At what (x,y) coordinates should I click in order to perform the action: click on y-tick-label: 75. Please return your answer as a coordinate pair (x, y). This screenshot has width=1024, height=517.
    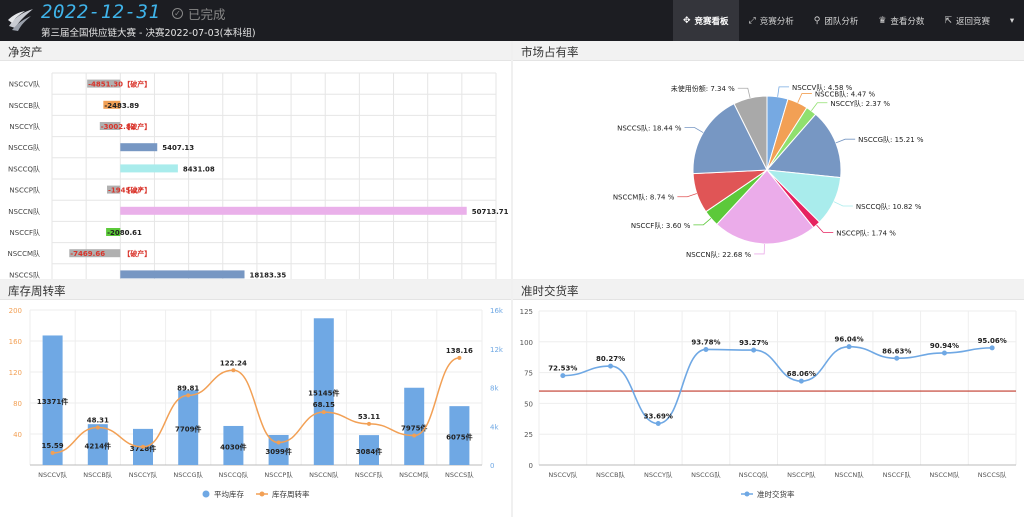
    Looking at the image, I should click on (528, 374).